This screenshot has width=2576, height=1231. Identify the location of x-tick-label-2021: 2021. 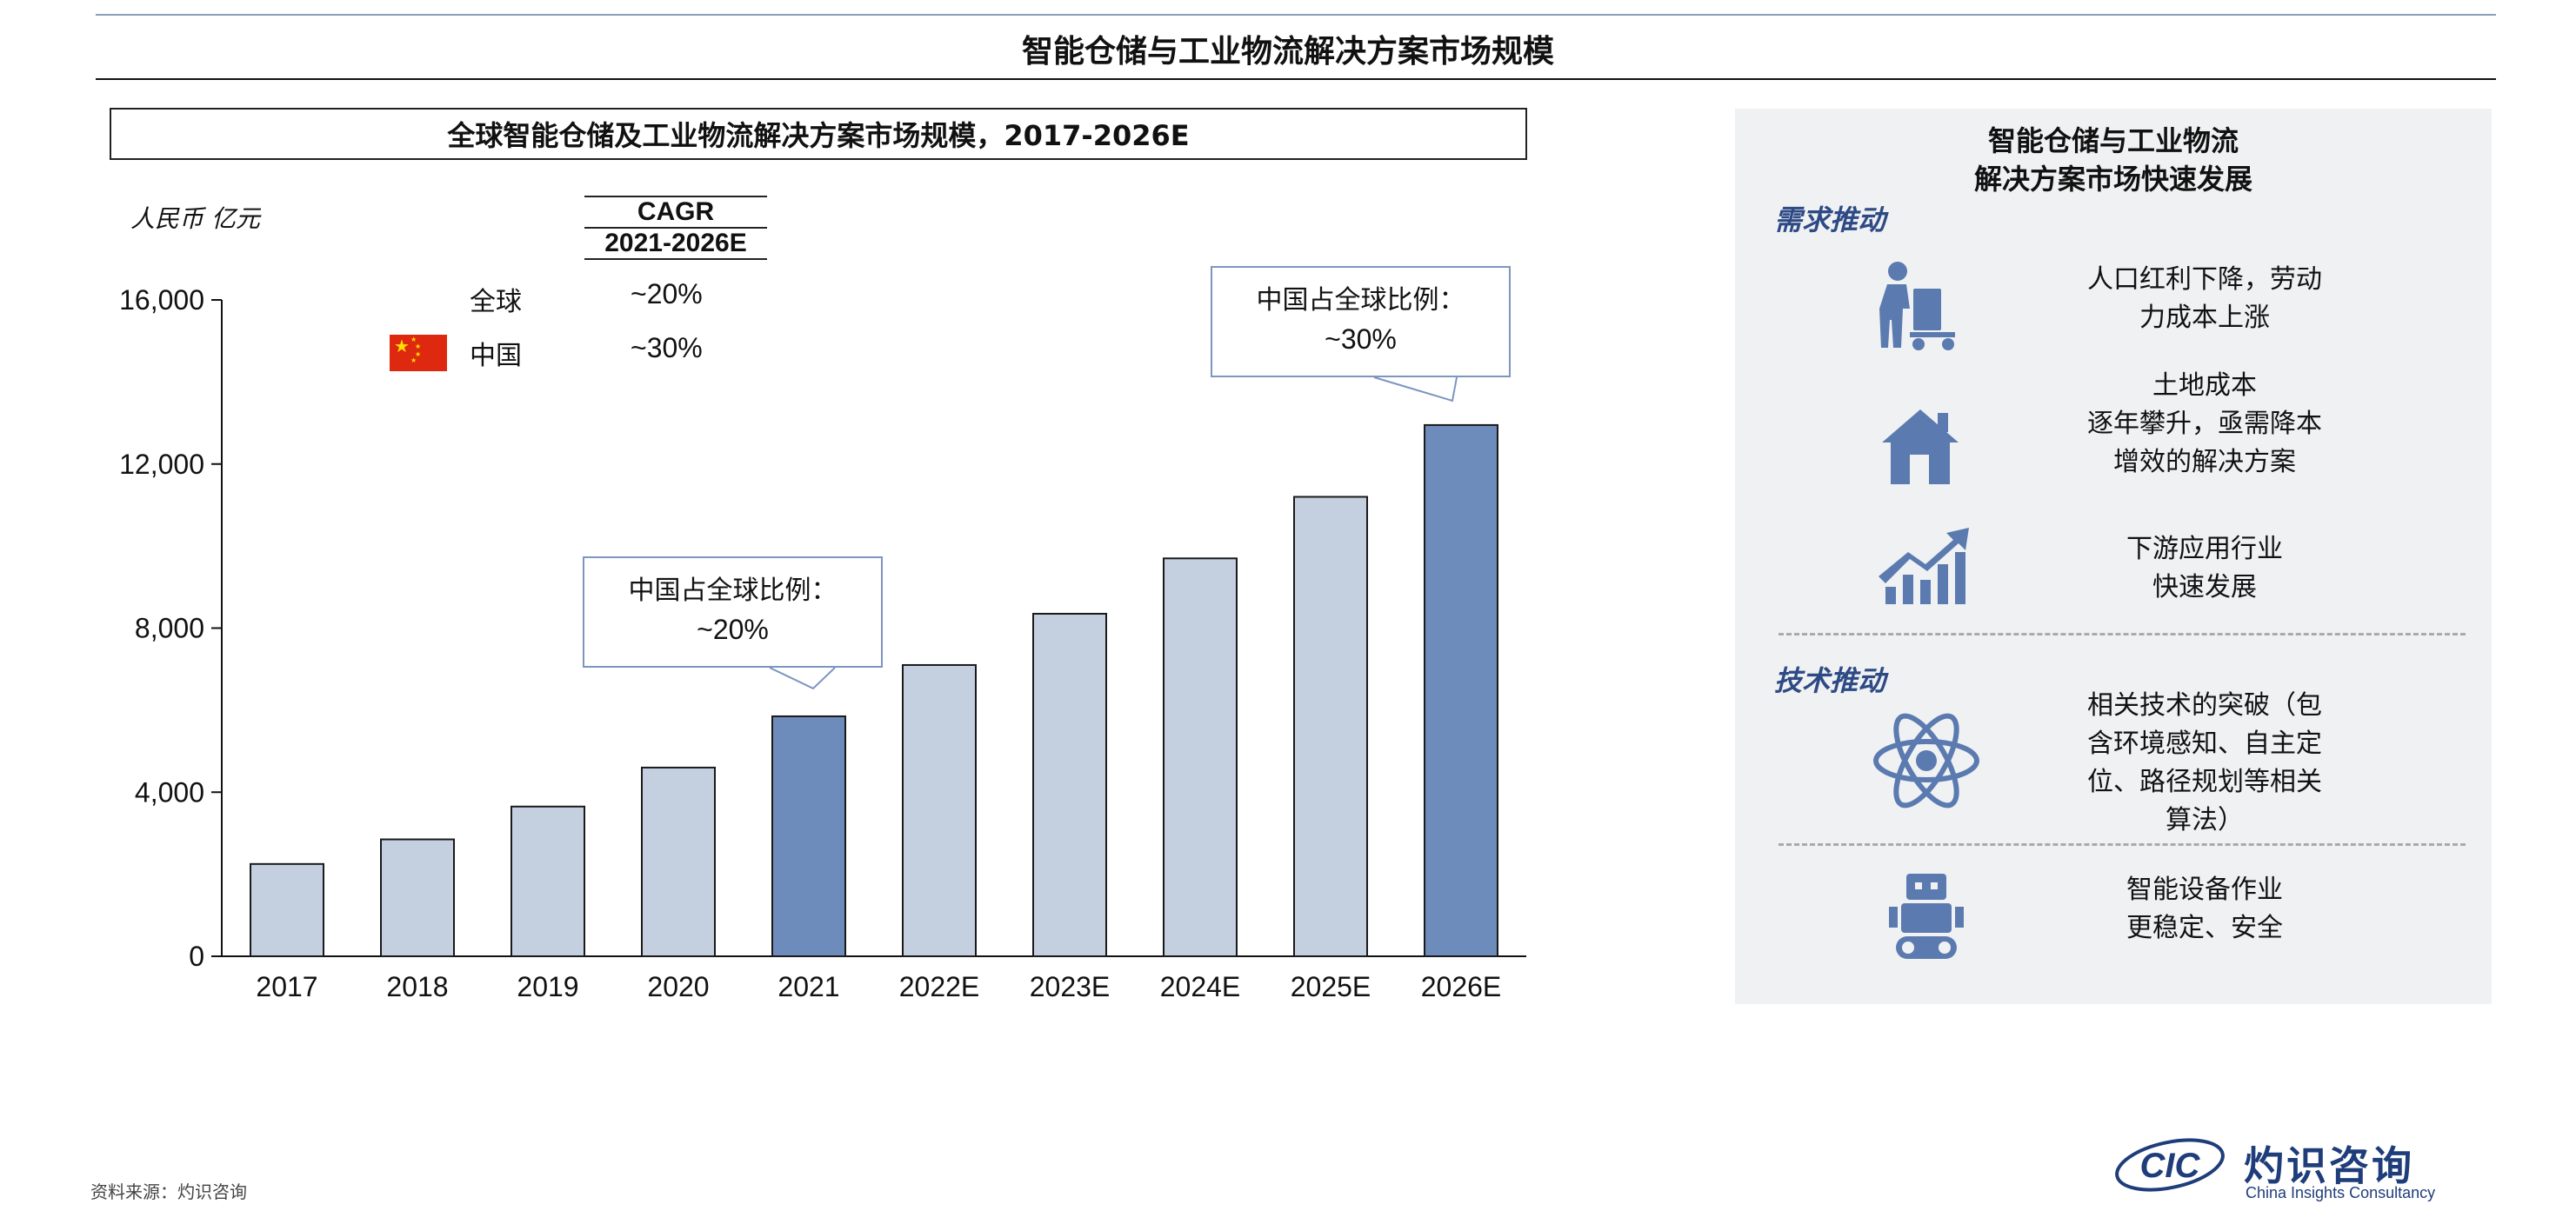
(808, 987).